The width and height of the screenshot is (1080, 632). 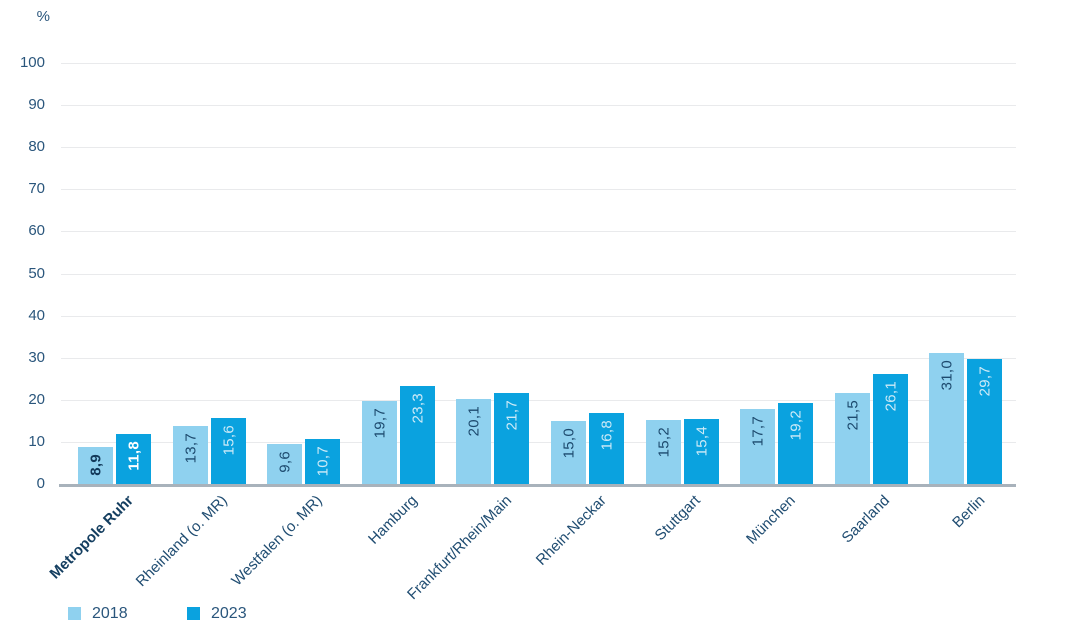 I want to click on bar-2018-berlin: 31,0, so click(x=946, y=418).